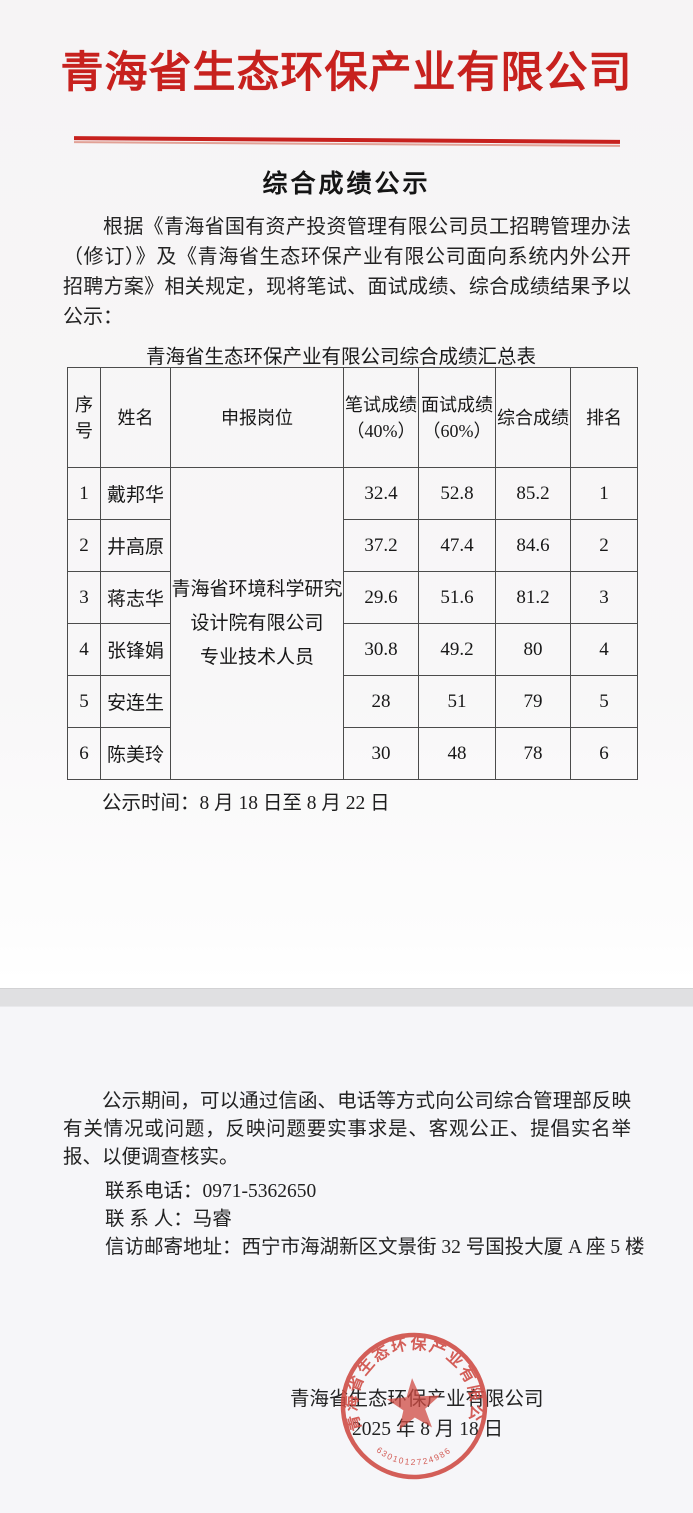  I want to click on page-1-bottom-edge, so click(346, 984).